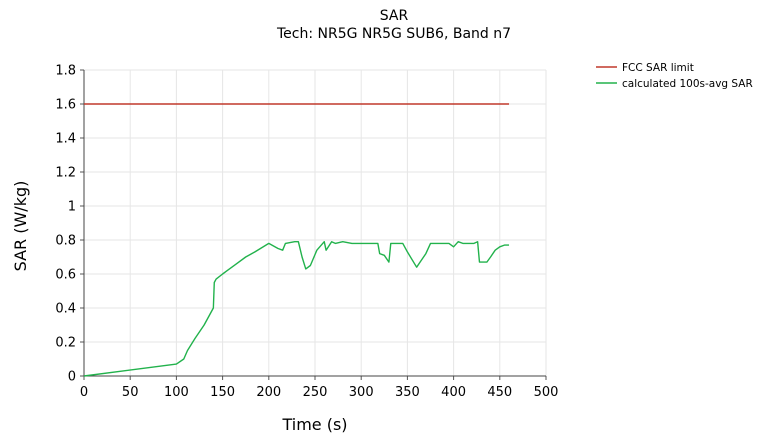 This screenshot has height=437, width=766. What do you see at coordinates (65, 173) in the screenshot?
I see `y-tick-label: 1.2` at bounding box center [65, 173].